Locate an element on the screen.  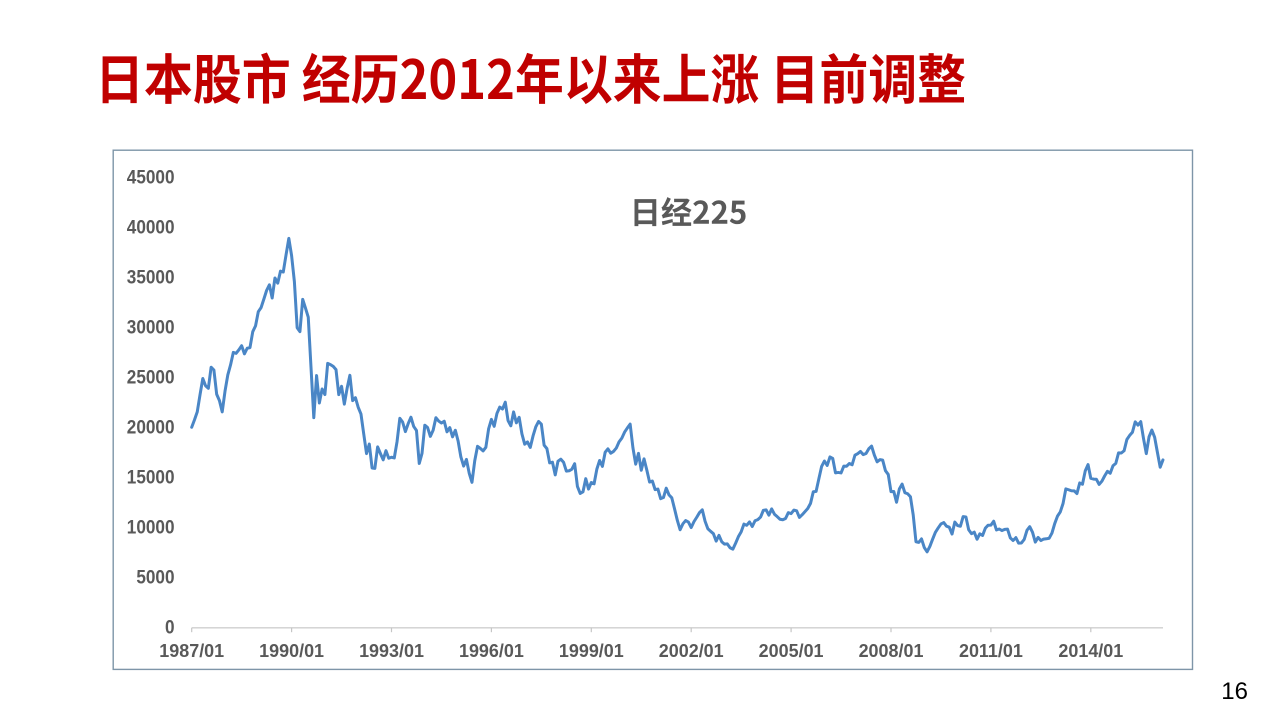
svg-text: 2008/01 is located at coordinates (891, 651).